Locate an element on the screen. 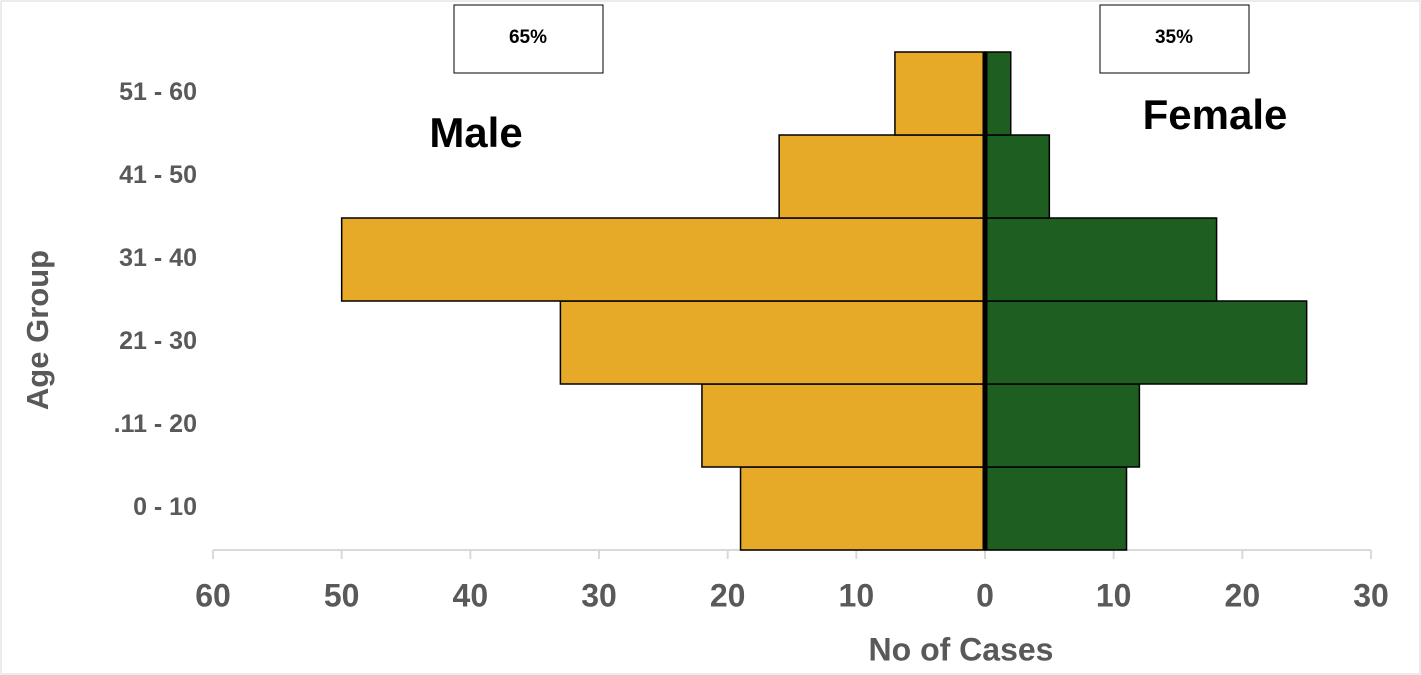 The width and height of the screenshot is (1421, 675). y-tick-label: .11 - 20 is located at coordinates (155, 424).